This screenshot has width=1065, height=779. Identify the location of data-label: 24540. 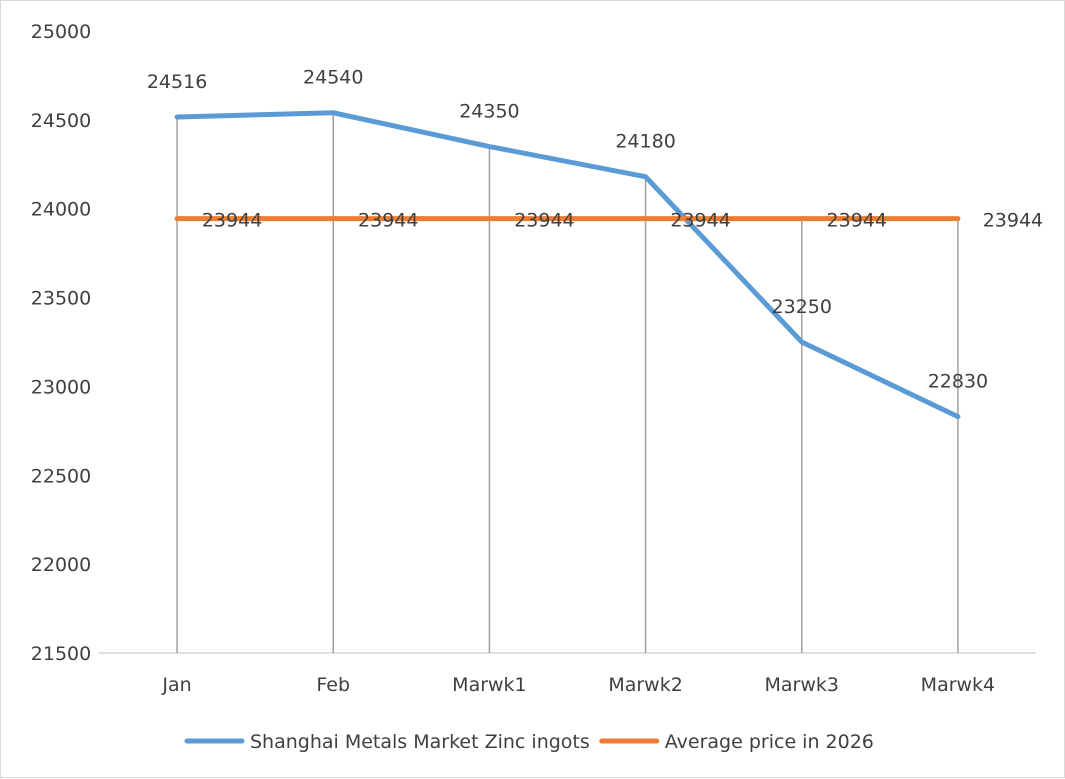
(333, 78).